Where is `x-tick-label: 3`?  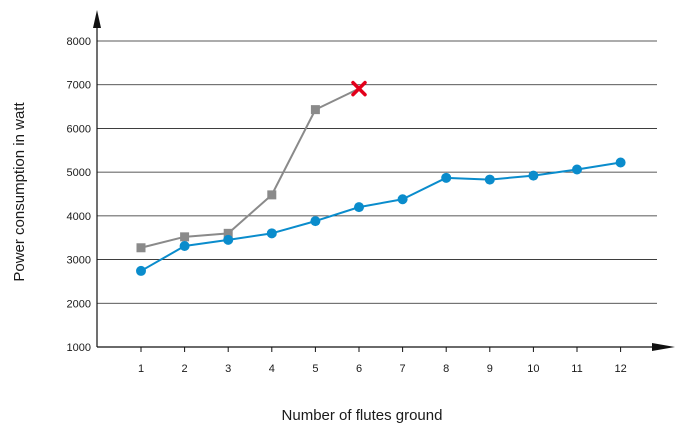 x-tick-label: 3 is located at coordinates (228, 369).